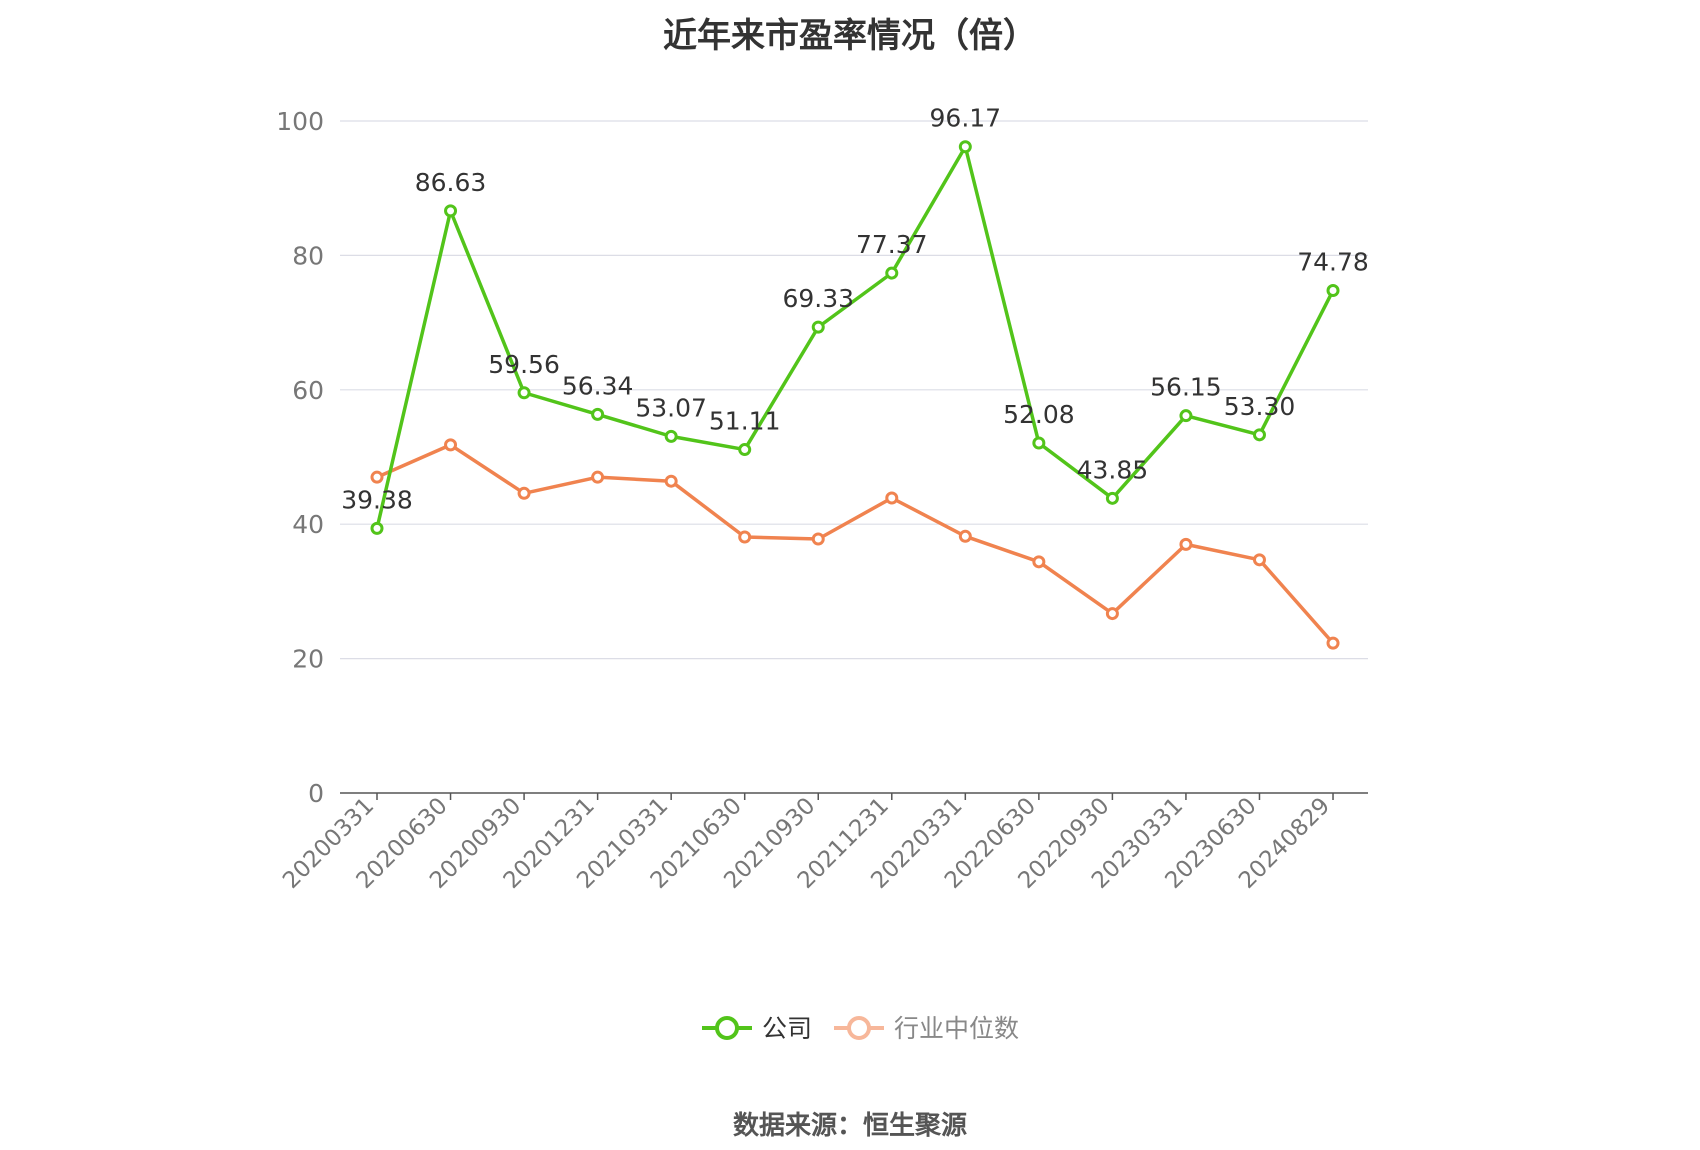  Describe the element at coordinates (1113, 469) in the screenshot. I see `data-label: 43.85` at that location.